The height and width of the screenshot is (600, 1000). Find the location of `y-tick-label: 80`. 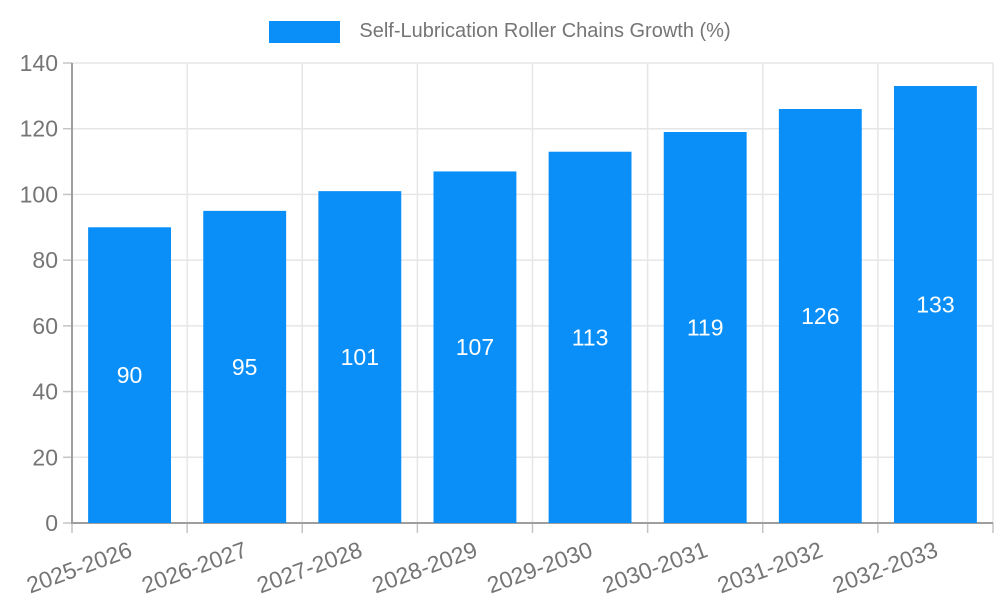

y-tick-label: 80 is located at coordinates (45, 260).